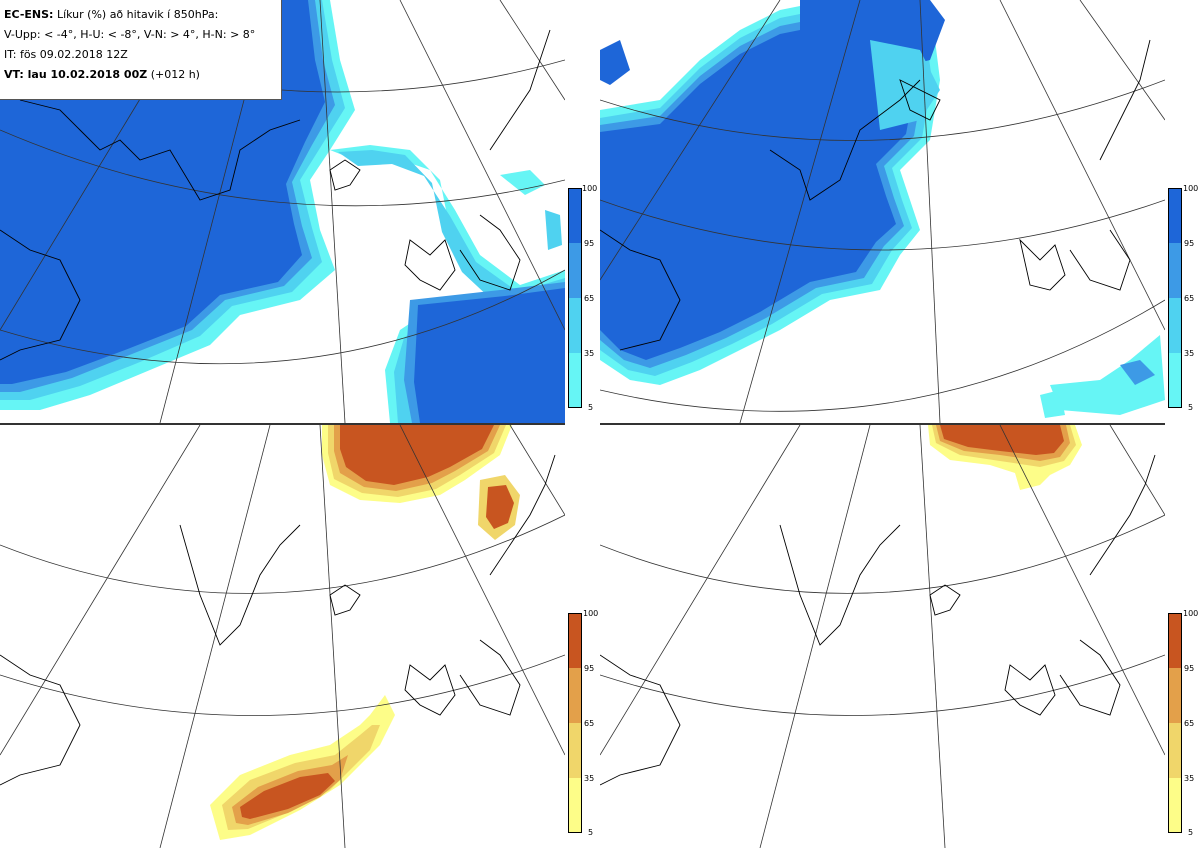 The image size is (1200, 848). Describe the element at coordinates (76, 74) in the screenshot. I see `valid-time: VT: lau 10.02.2018 00Z` at that location.